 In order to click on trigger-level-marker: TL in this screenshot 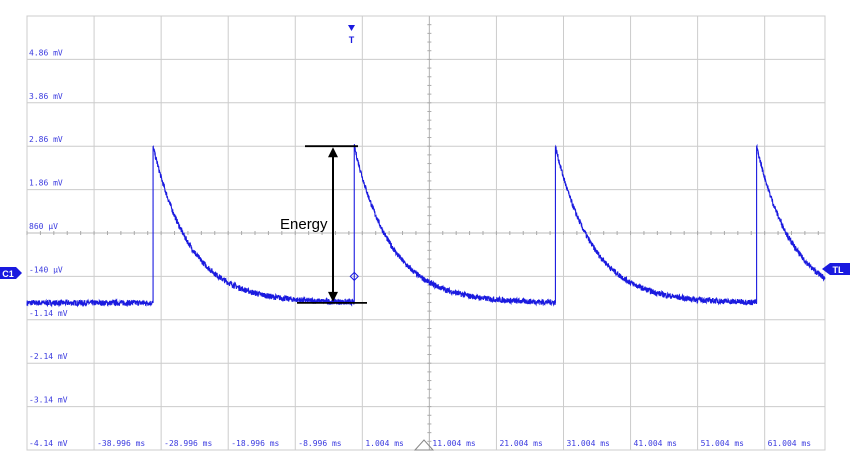, I will do `click(836, 269)`.